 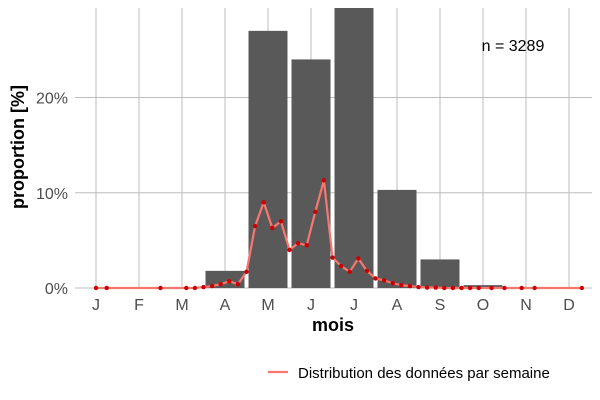 What do you see at coordinates (267, 305) in the screenshot?
I see `x-tick-label-4: M` at bounding box center [267, 305].